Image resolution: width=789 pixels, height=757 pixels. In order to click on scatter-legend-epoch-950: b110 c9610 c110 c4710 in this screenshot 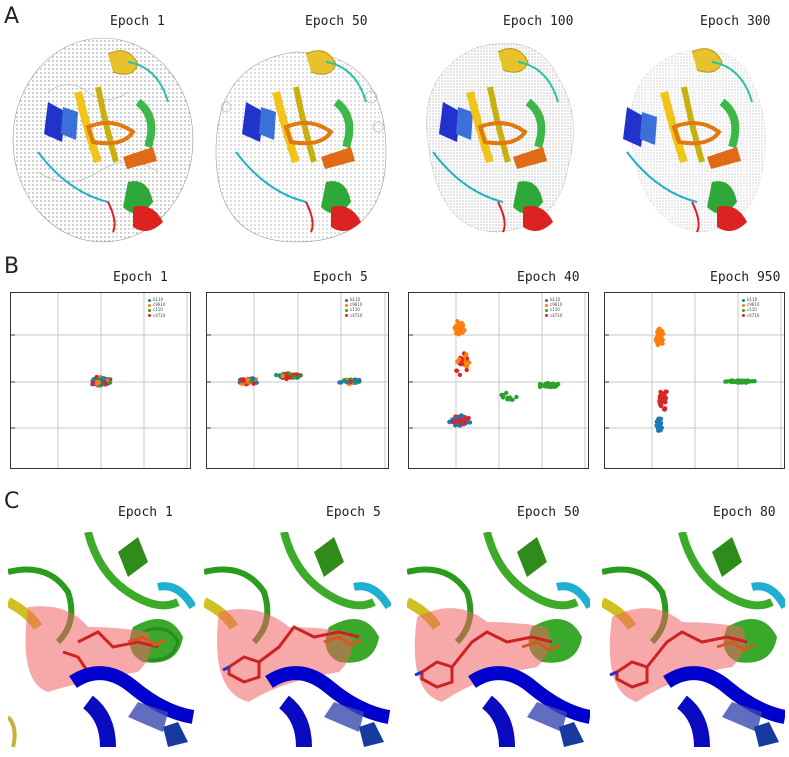, I will do `click(750, 307)`.